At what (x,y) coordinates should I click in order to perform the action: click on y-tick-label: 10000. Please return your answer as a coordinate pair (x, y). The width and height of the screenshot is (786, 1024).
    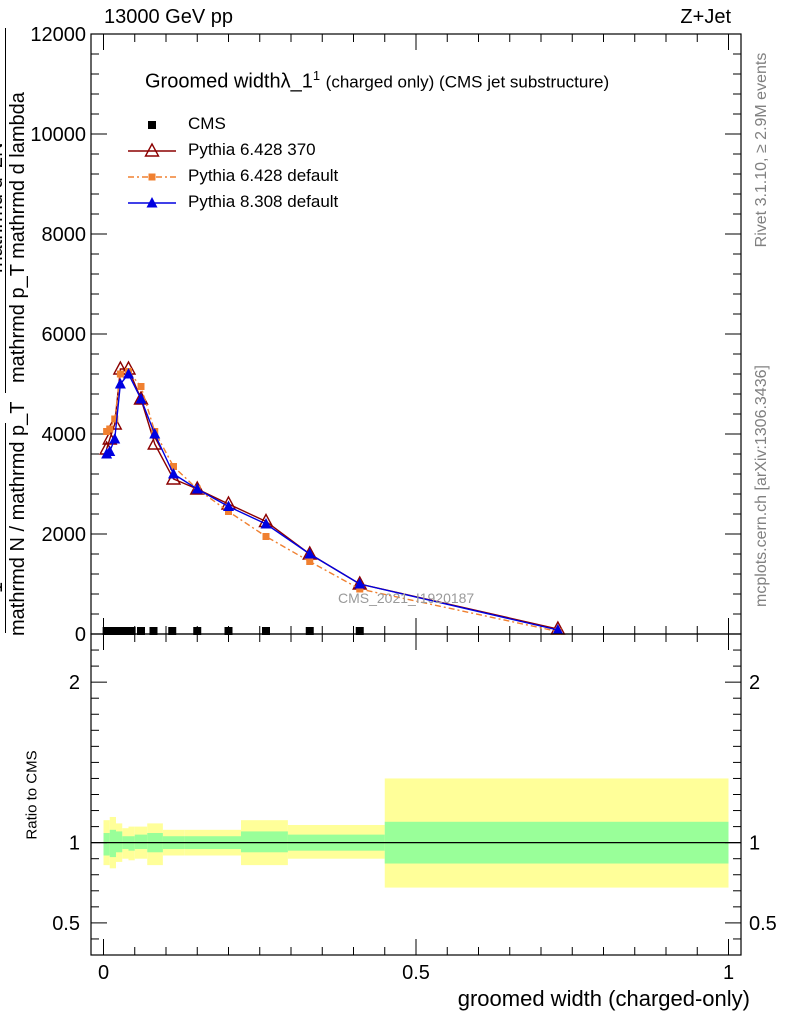
    Looking at the image, I should click on (58, 135).